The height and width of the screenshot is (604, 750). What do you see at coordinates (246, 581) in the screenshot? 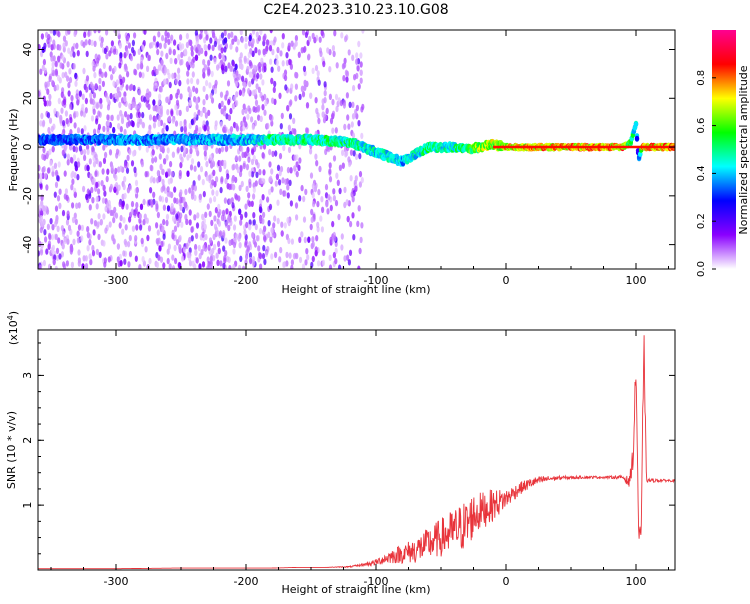
I see `snr-x-tick-label: -200` at bounding box center [246, 581].